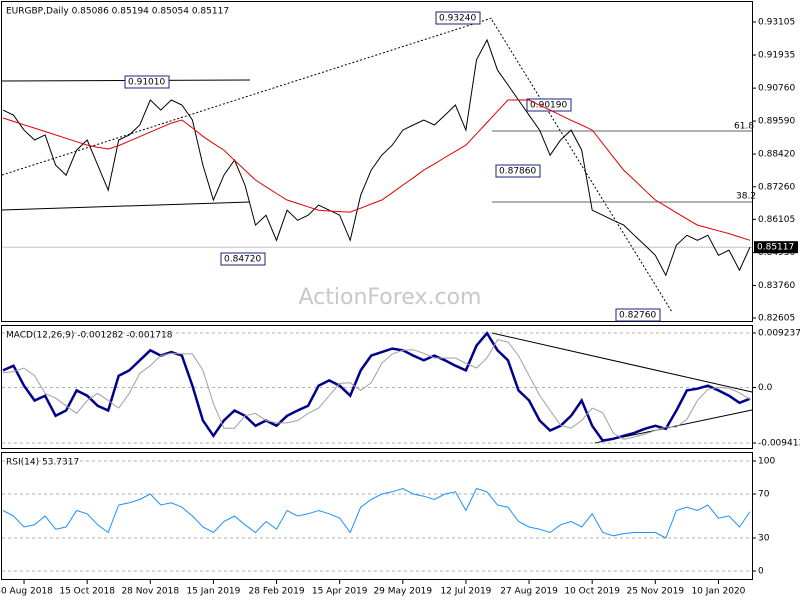 Image resolution: width=800 pixels, height=600 pixels. What do you see at coordinates (465, 592) in the screenshot?
I see `x-tick-label: 12 Jul 2019` at bounding box center [465, 592].